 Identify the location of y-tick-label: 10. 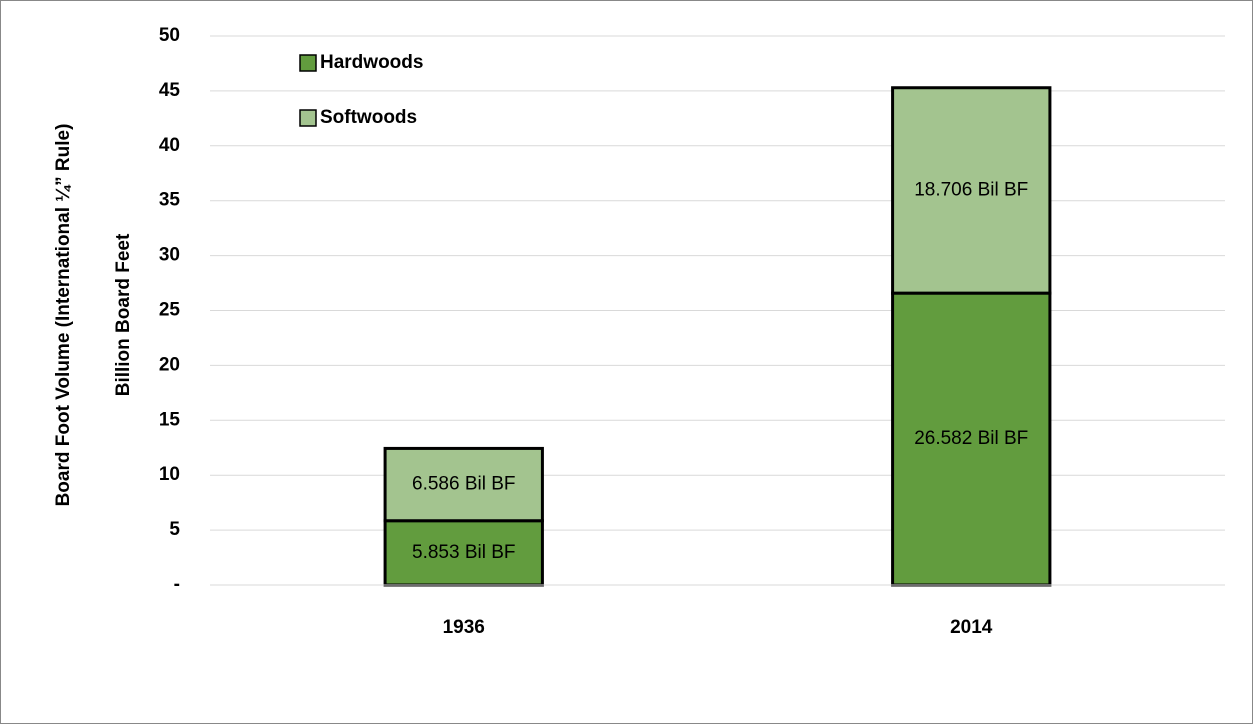
(169, 474).